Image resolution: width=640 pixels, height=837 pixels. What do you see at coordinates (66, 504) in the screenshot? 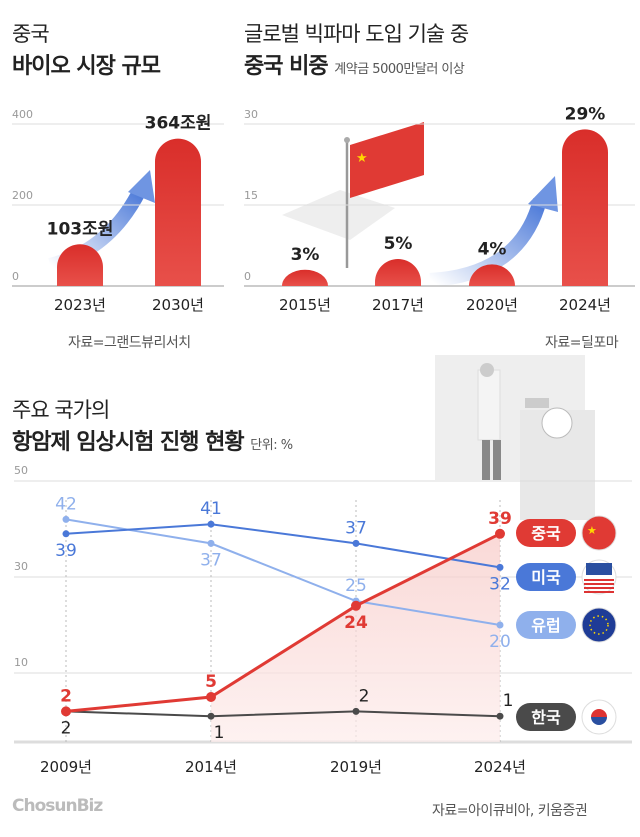
I see `data-label: 42` at bounding box center [66, 504].